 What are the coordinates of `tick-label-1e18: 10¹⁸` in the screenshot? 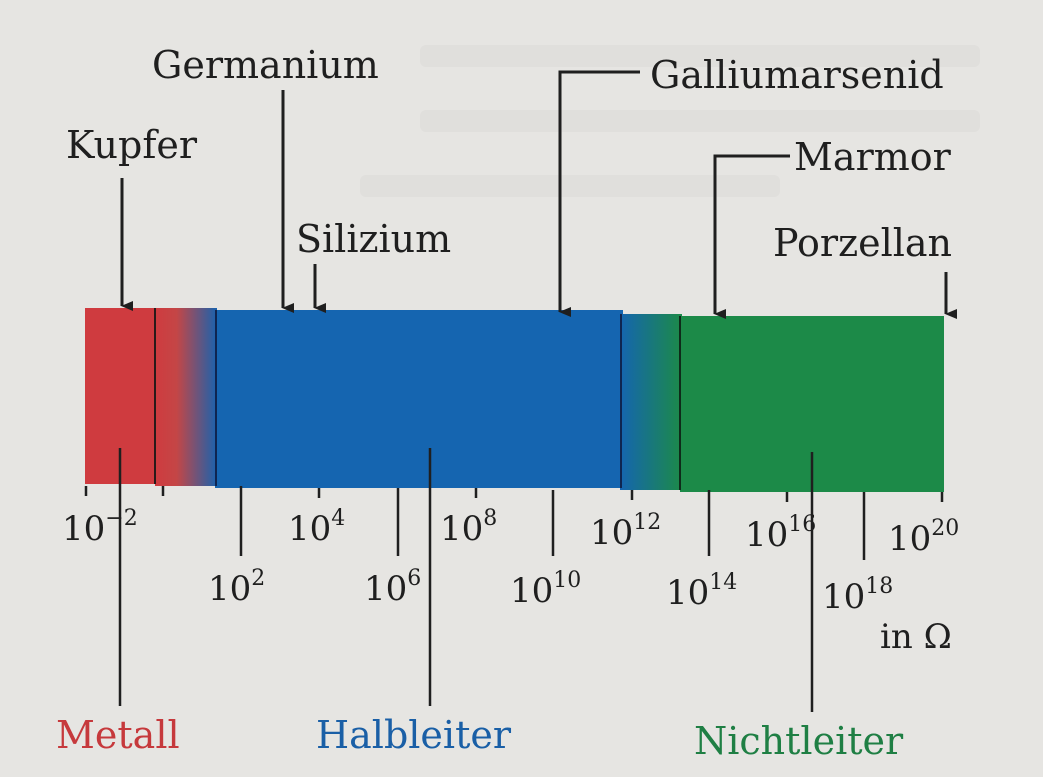 It's located at (857, 595).